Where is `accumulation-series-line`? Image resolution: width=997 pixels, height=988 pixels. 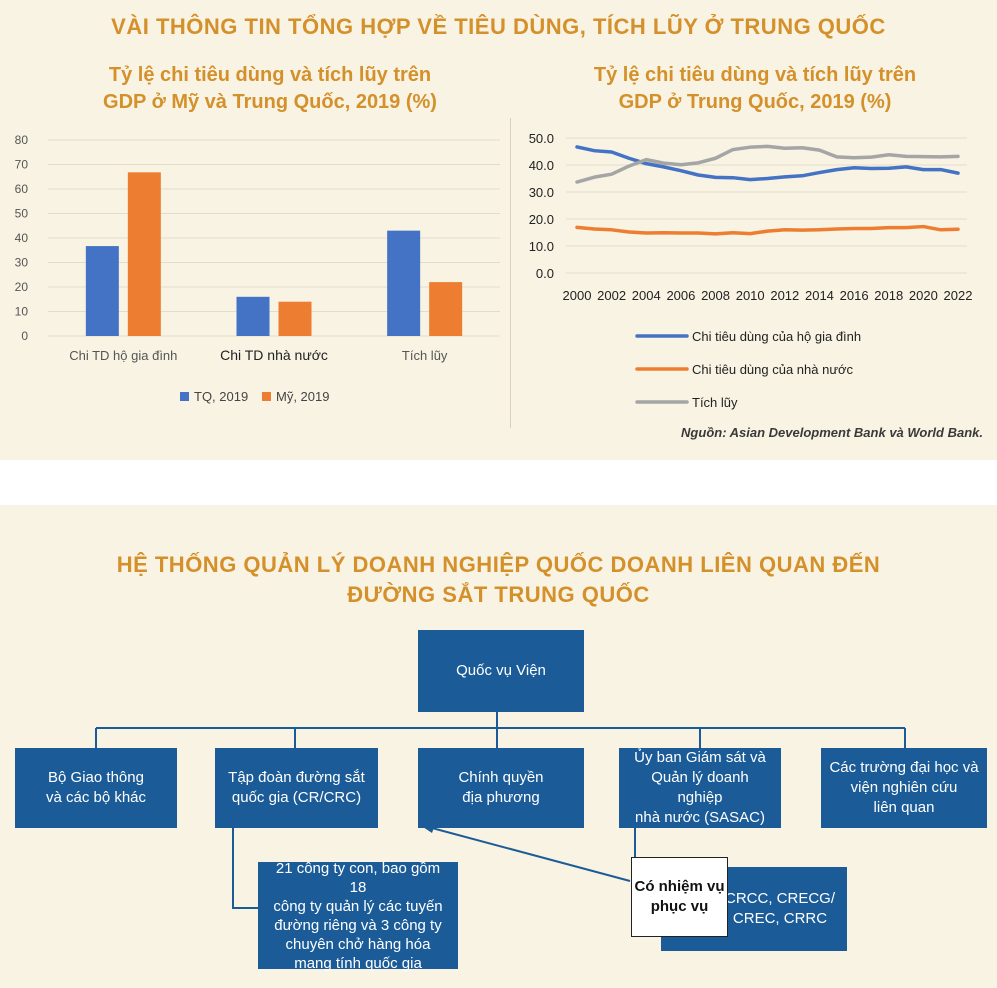
accumulation-series-line is located at coordinates (767, 164).